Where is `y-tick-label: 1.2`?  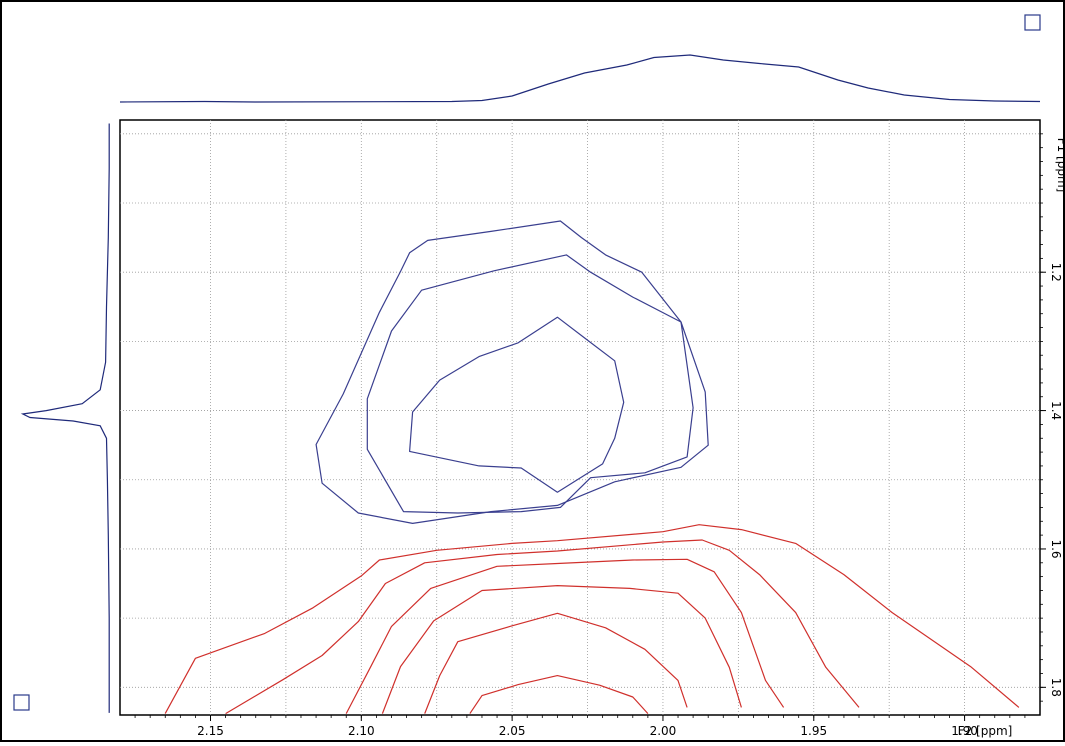 y-tick-label: 1.2 is located at coordinates (1056, 272).